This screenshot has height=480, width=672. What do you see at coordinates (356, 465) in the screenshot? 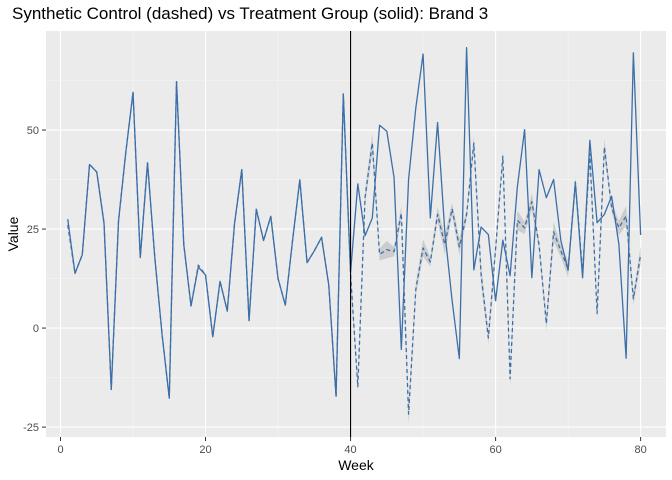
I see `x-axis-title: Week` at bounding box center [356, 465].